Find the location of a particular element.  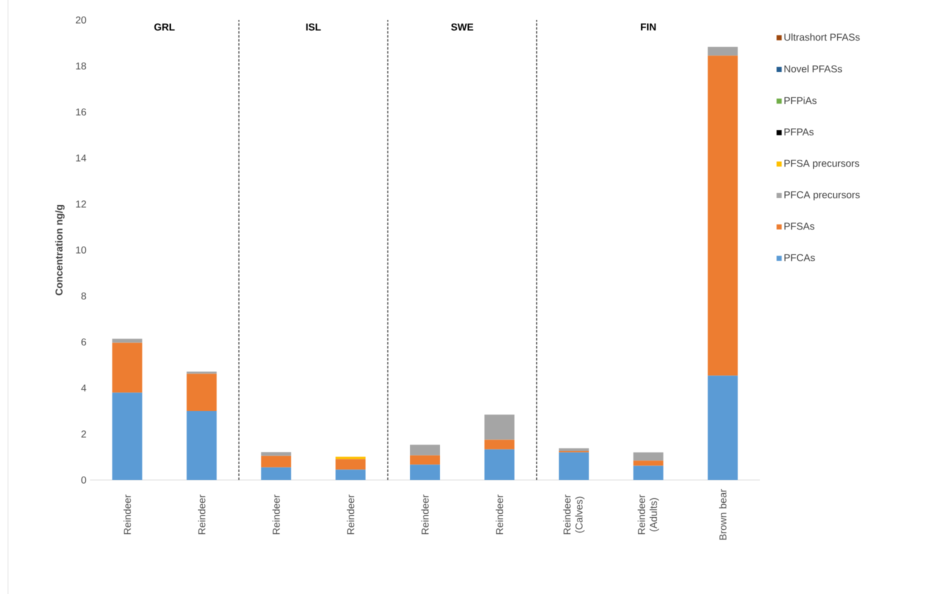

annotation: GRL is located at coordinates (164, 27).